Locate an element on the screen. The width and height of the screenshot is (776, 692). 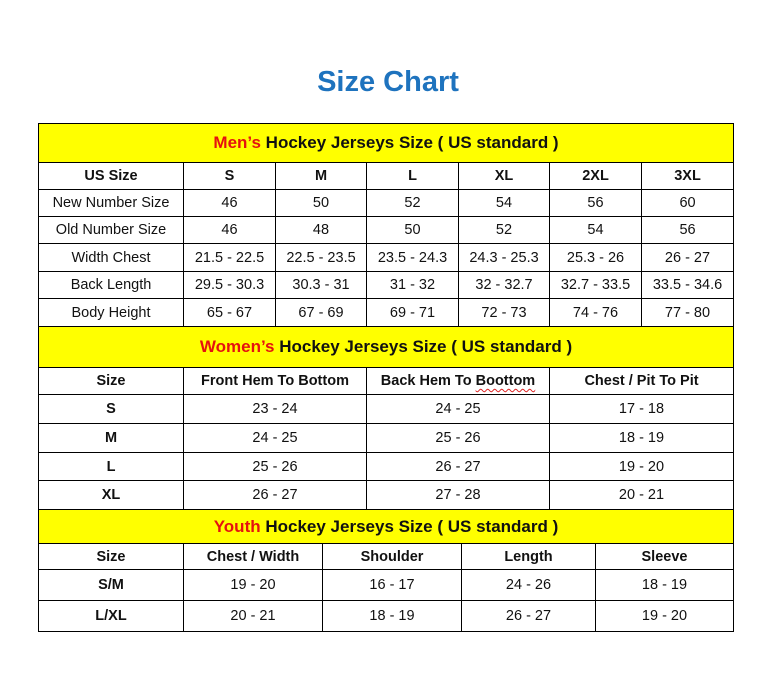
table-cell: 31 - 32 is located at coordinates (412, 285).